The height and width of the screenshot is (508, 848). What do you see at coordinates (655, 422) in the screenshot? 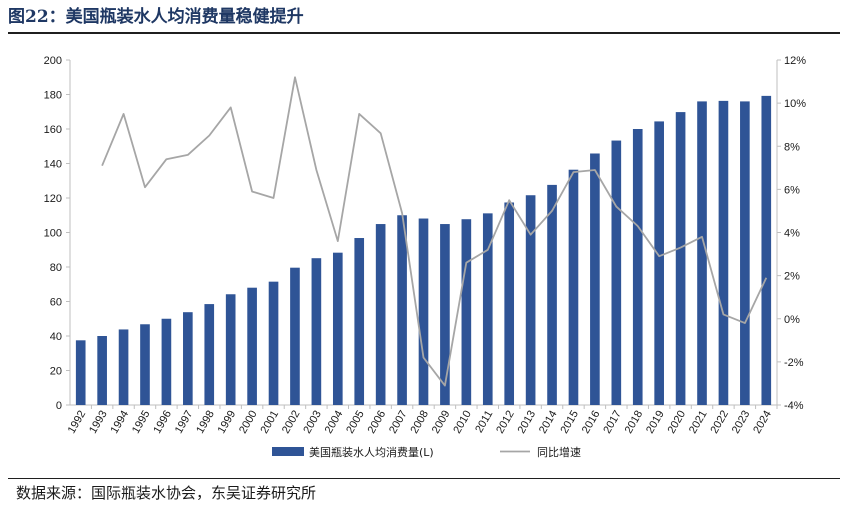
I see `x-tick-label: 2019` at bounding box center [655, 422].